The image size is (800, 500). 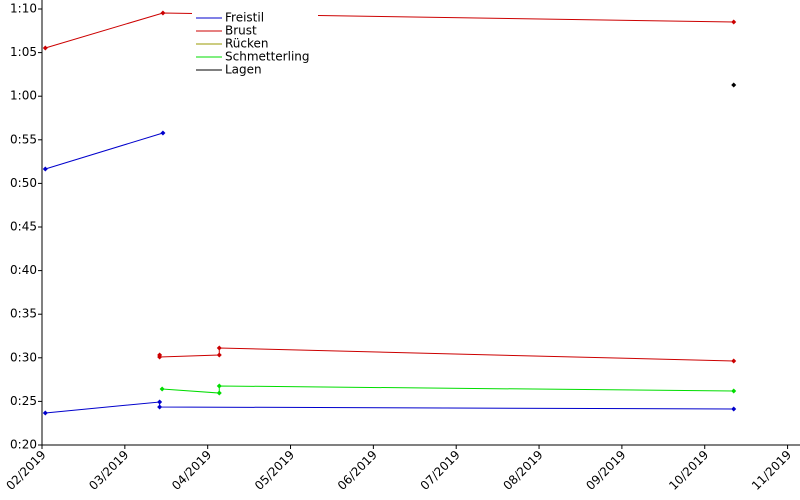 What do you see at coordinates (23, 139) in the screenshot?
I see `y-tick-label: 0:55` at bounding box center [23, 139].